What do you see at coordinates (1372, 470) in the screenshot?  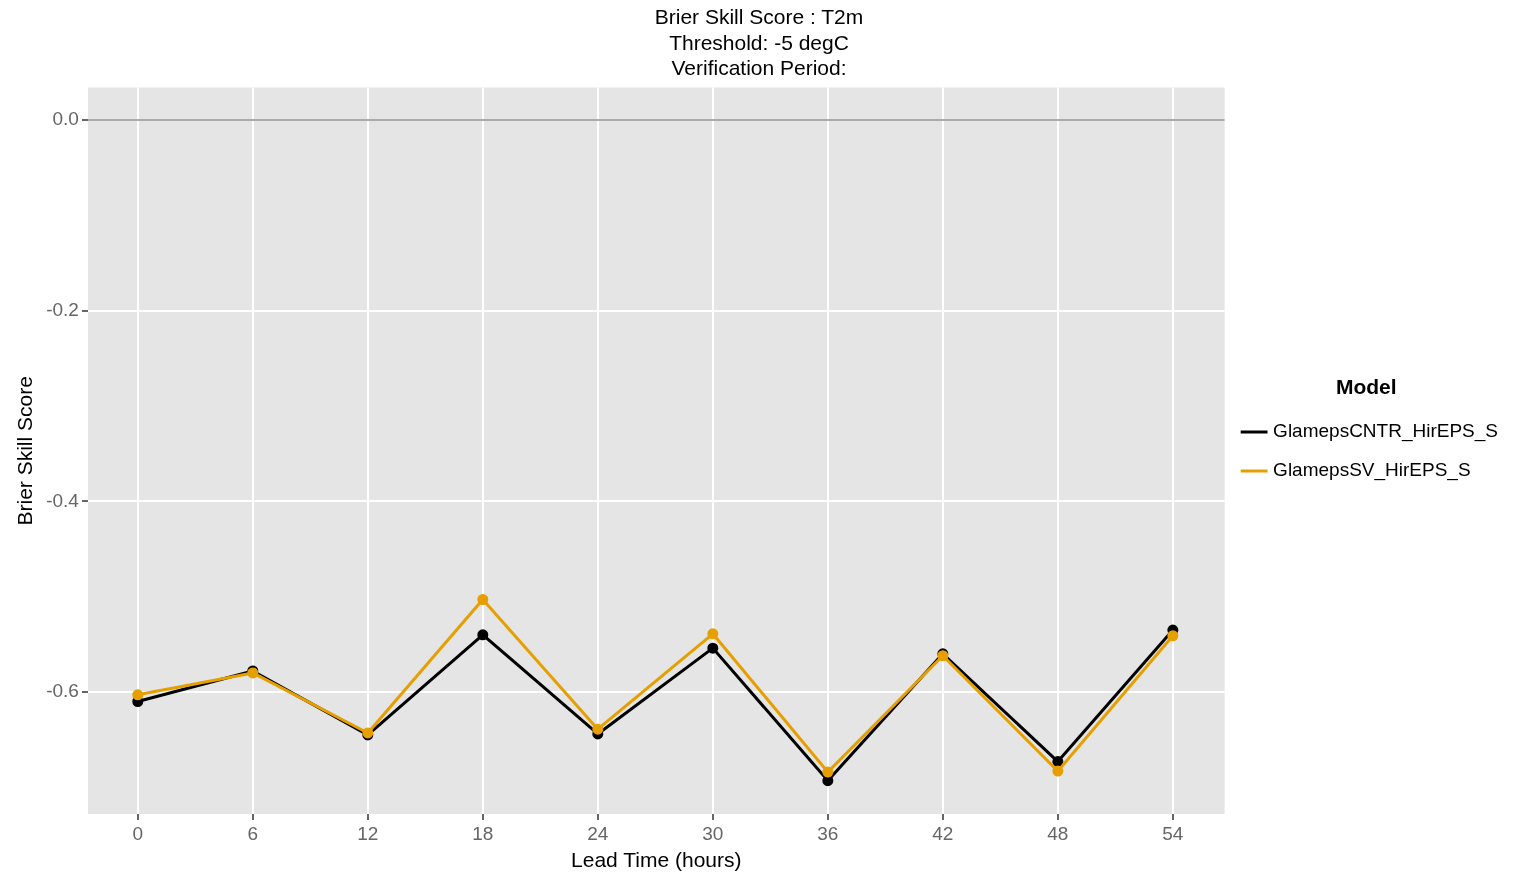 I see `legend-label: GlamepsSV_HirEPS_S` at bounding box center [1372, 470].